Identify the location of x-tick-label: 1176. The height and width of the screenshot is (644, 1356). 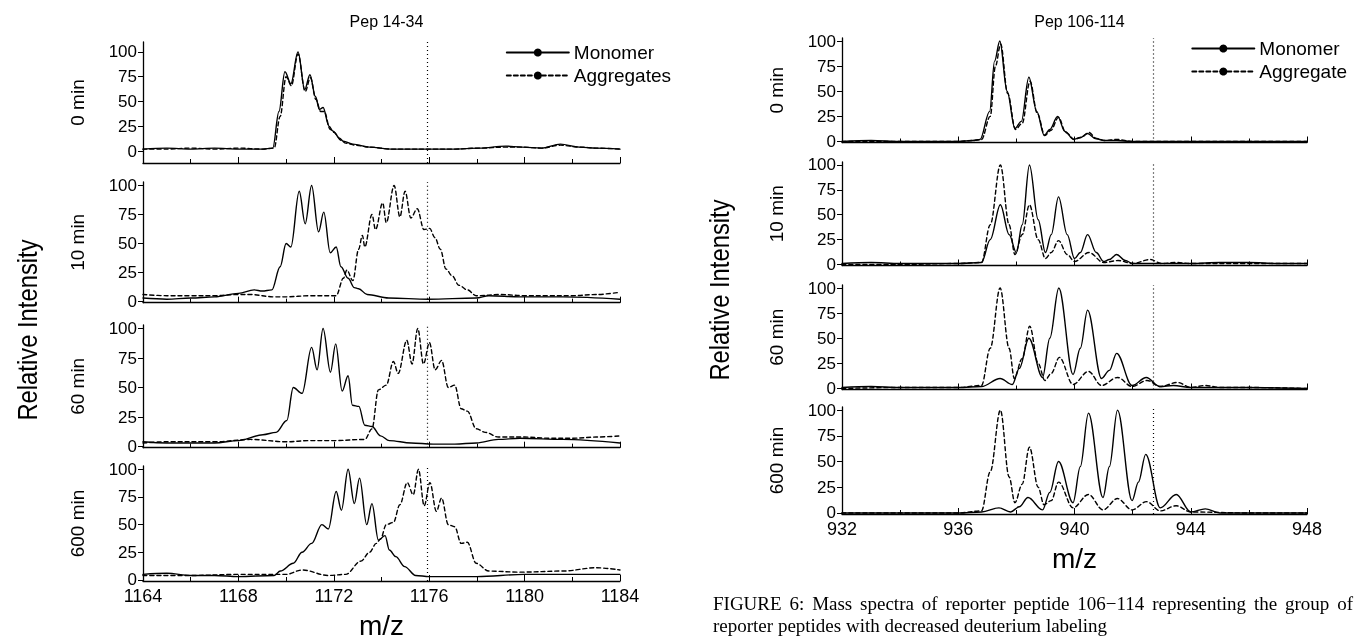
(429, 596).